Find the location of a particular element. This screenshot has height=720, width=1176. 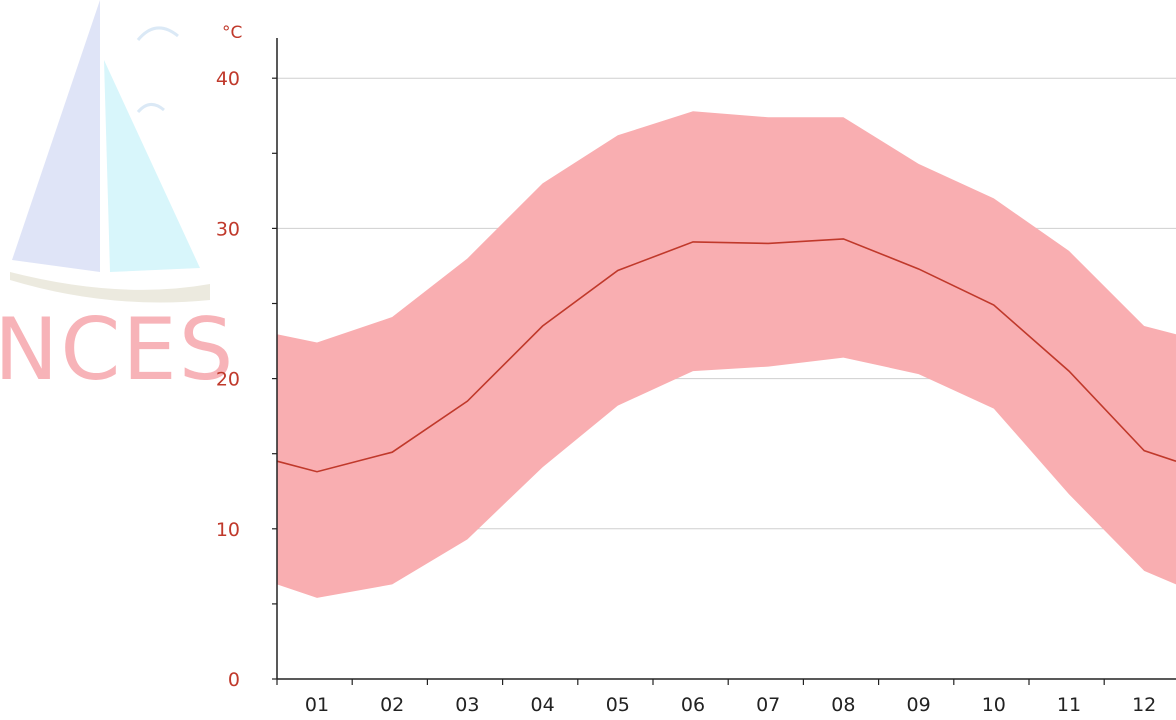

x-tick-label: 03 is located at coordinates (467, 705).